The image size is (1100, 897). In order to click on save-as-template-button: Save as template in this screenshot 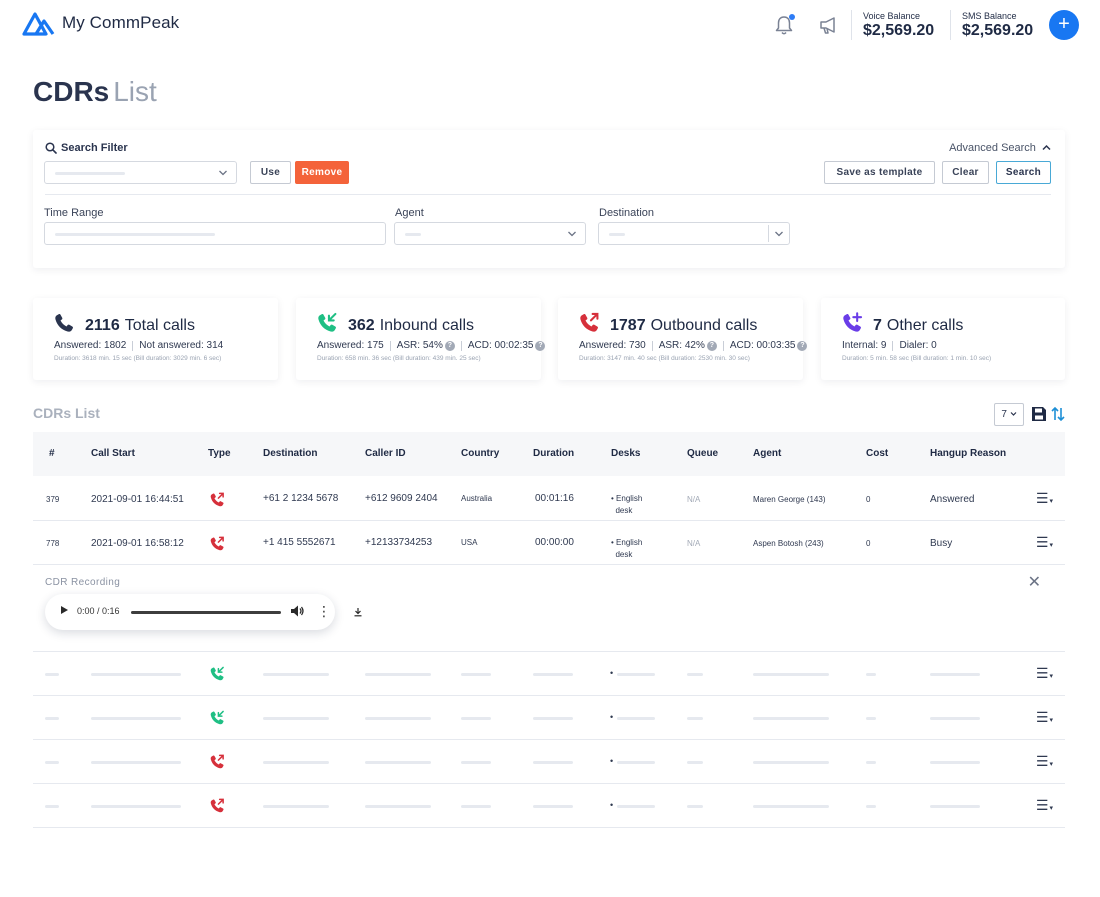, I will do `click(879, 172)`.